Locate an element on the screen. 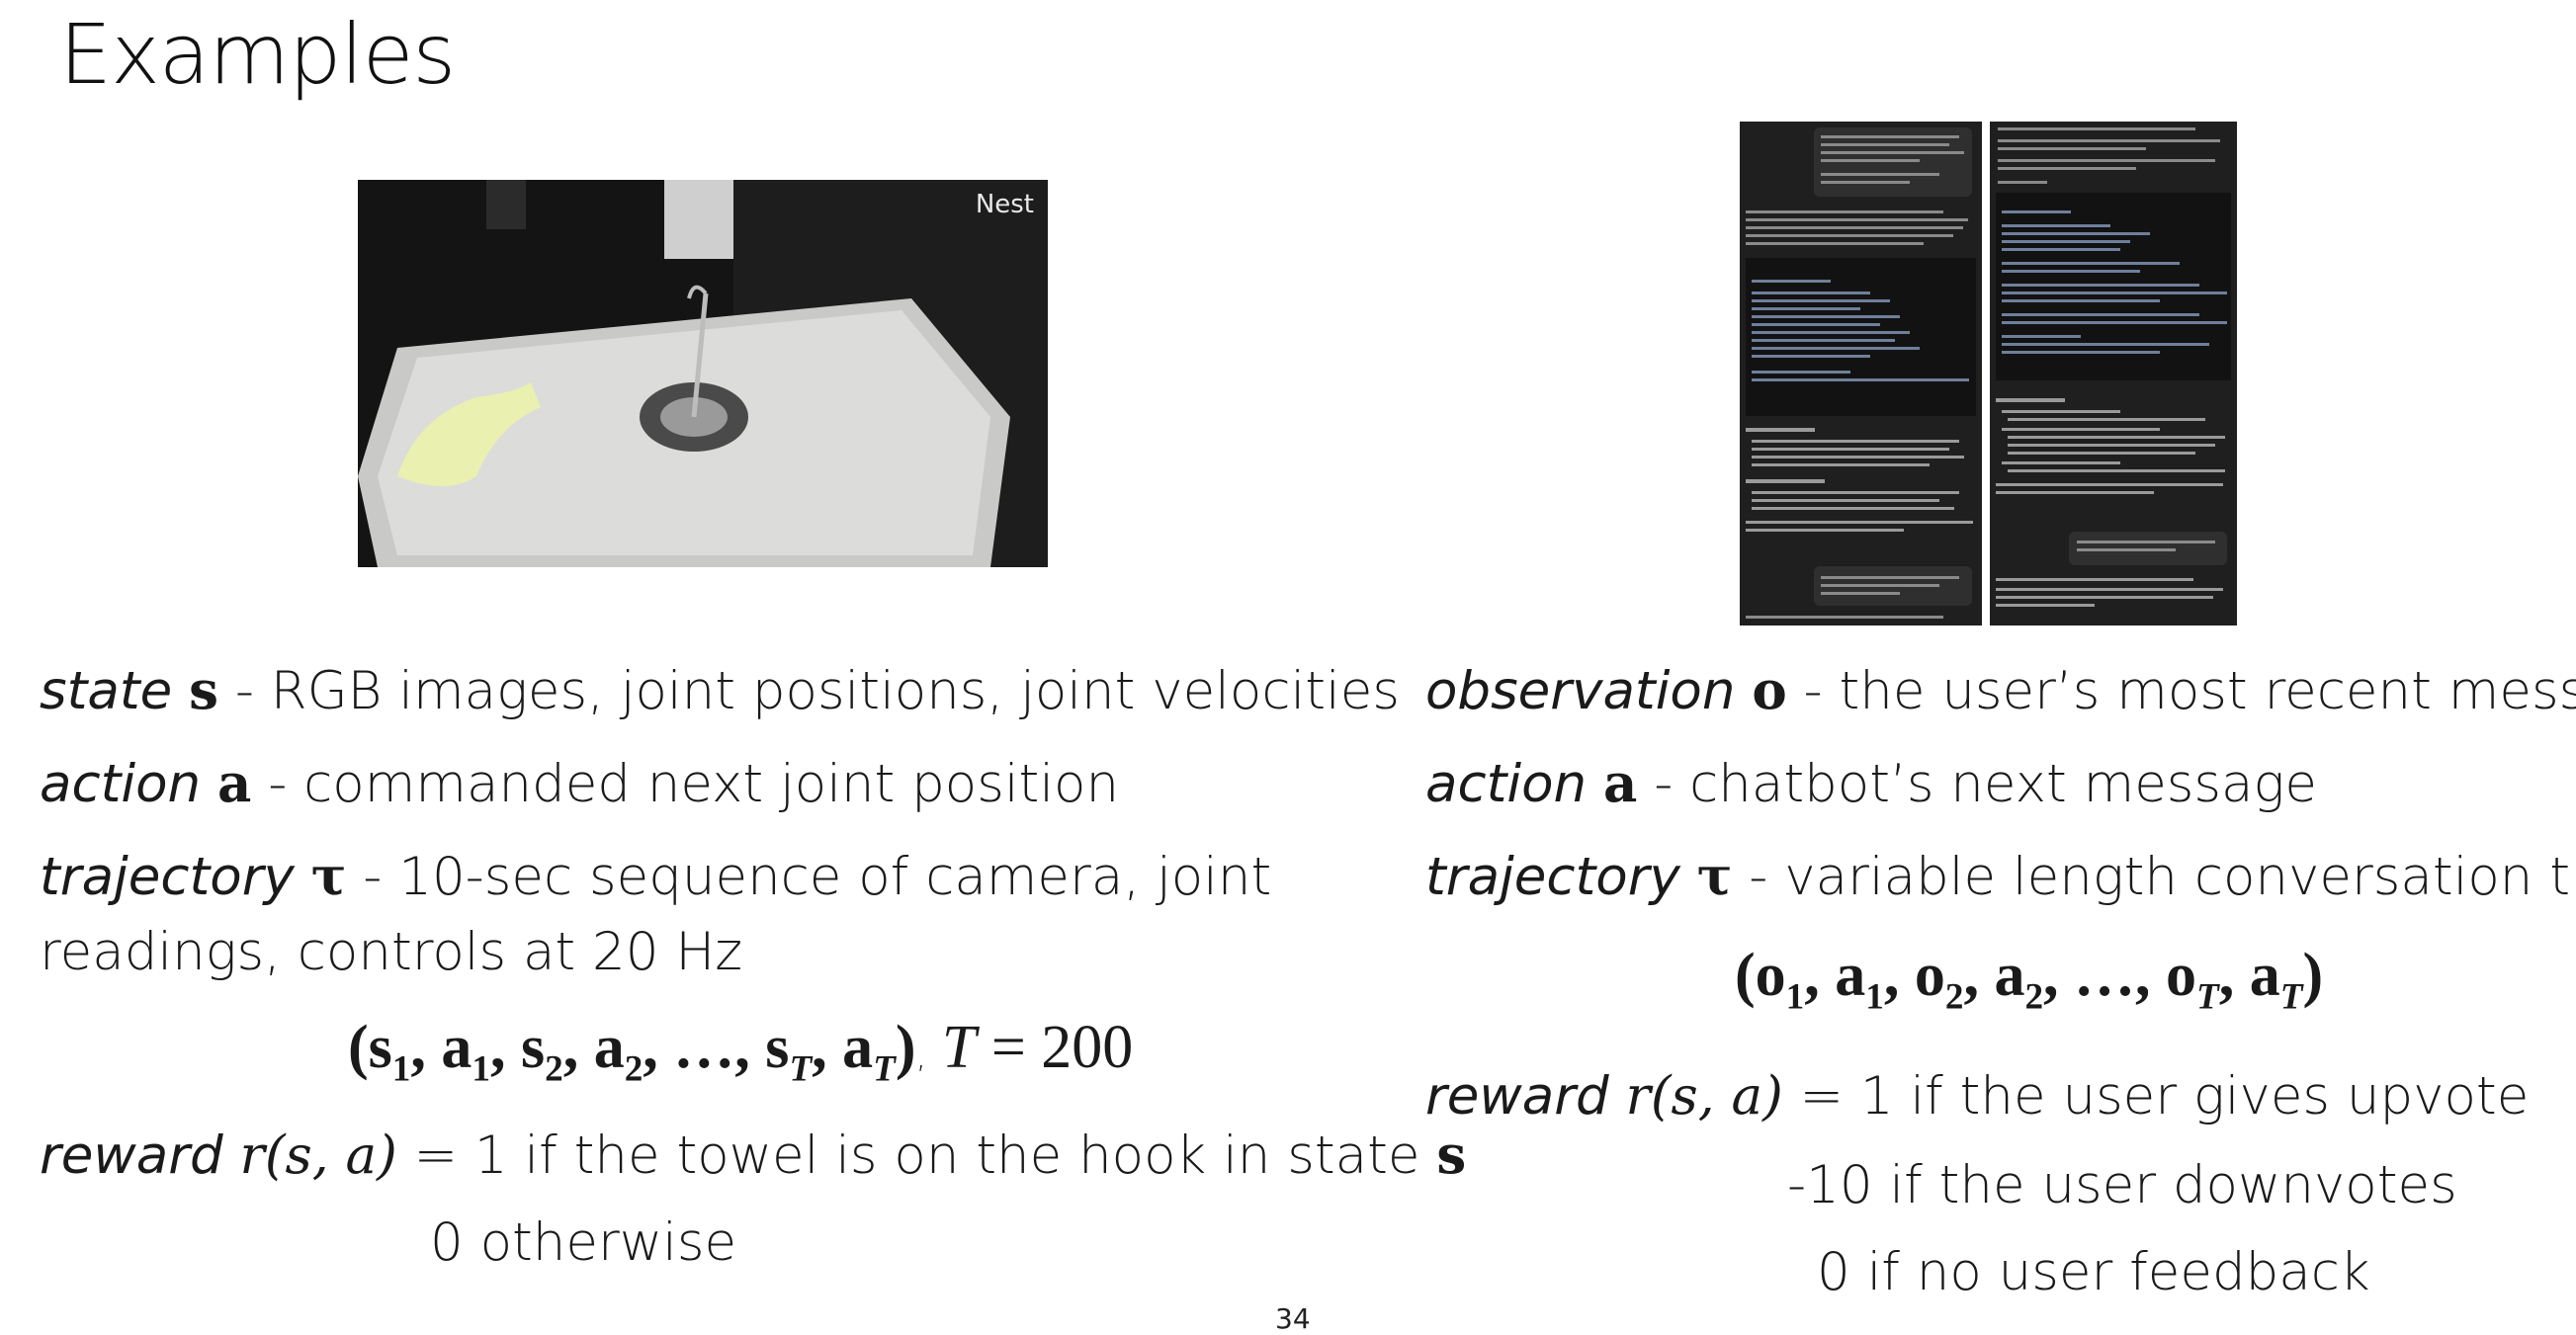 Image resolution: width=2576 pixels, height=1335 pixels. reward-otherwise: 0 otherwise is located at coordinates (583, 1242).